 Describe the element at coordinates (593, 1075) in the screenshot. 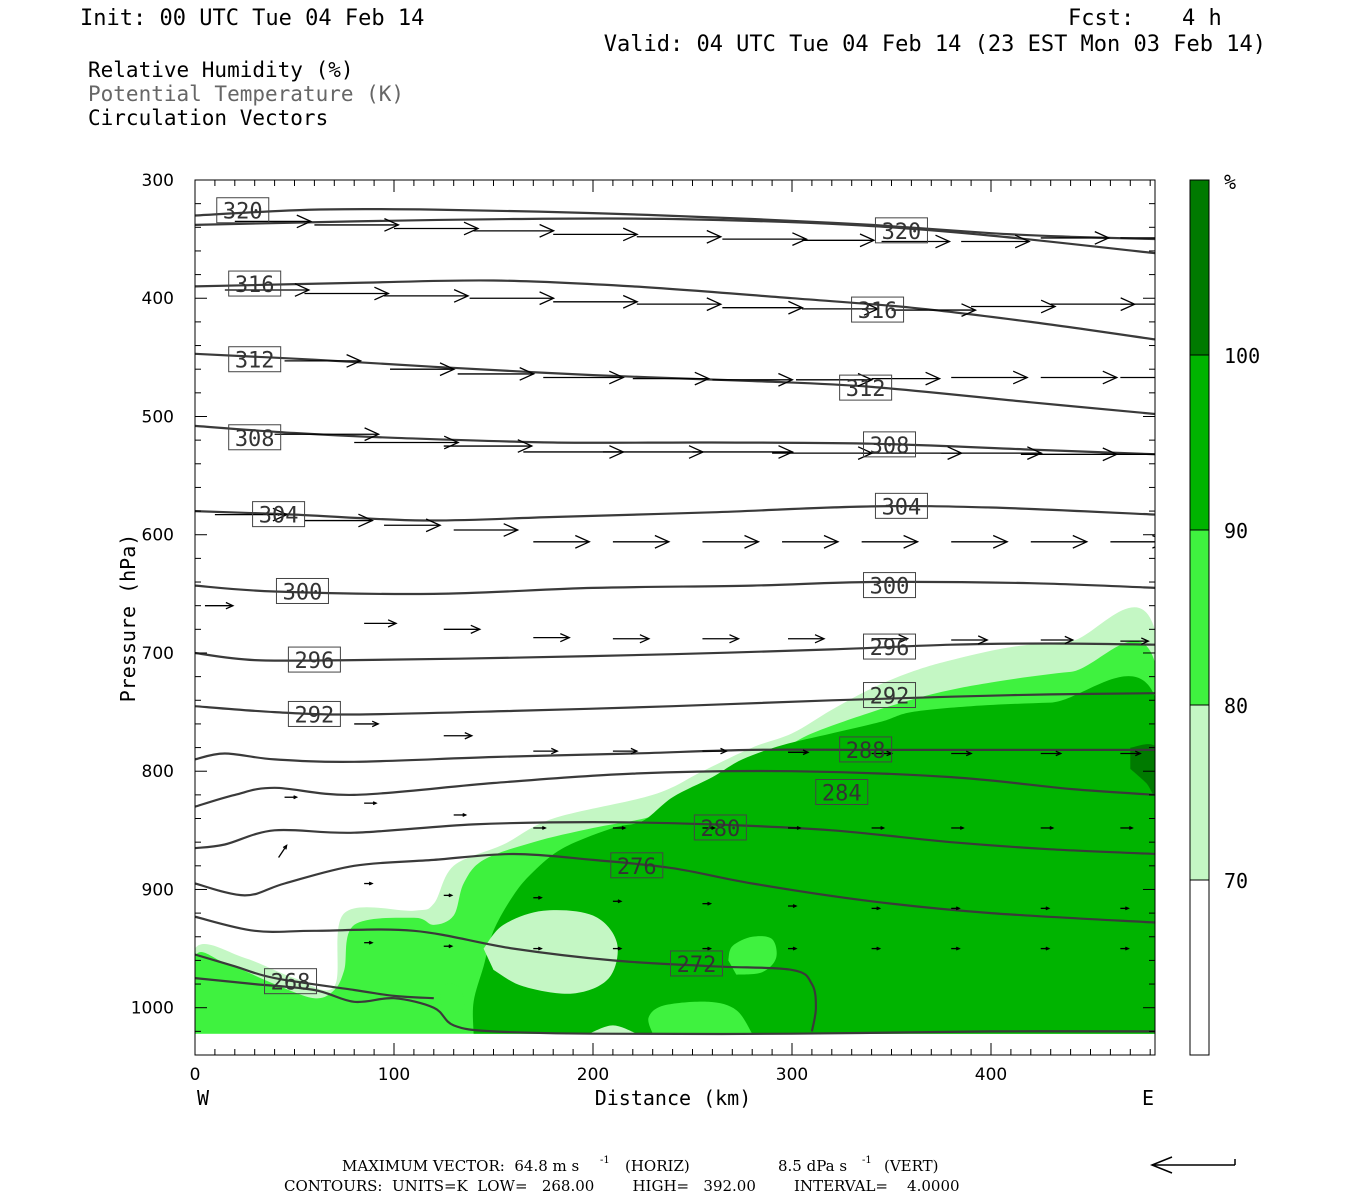

I see `x-tick-label: 200` at that location.